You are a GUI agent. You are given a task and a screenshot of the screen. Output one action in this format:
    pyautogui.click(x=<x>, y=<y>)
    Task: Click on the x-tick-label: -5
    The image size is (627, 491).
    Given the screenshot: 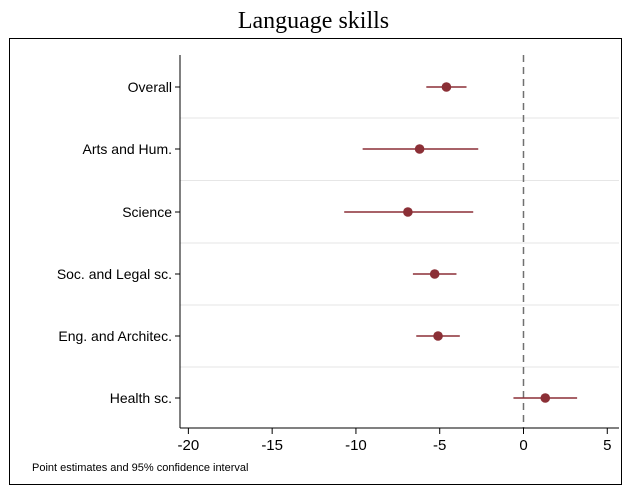 What is the action you would take?
    pyautogui.click(x=439, y=445)
    